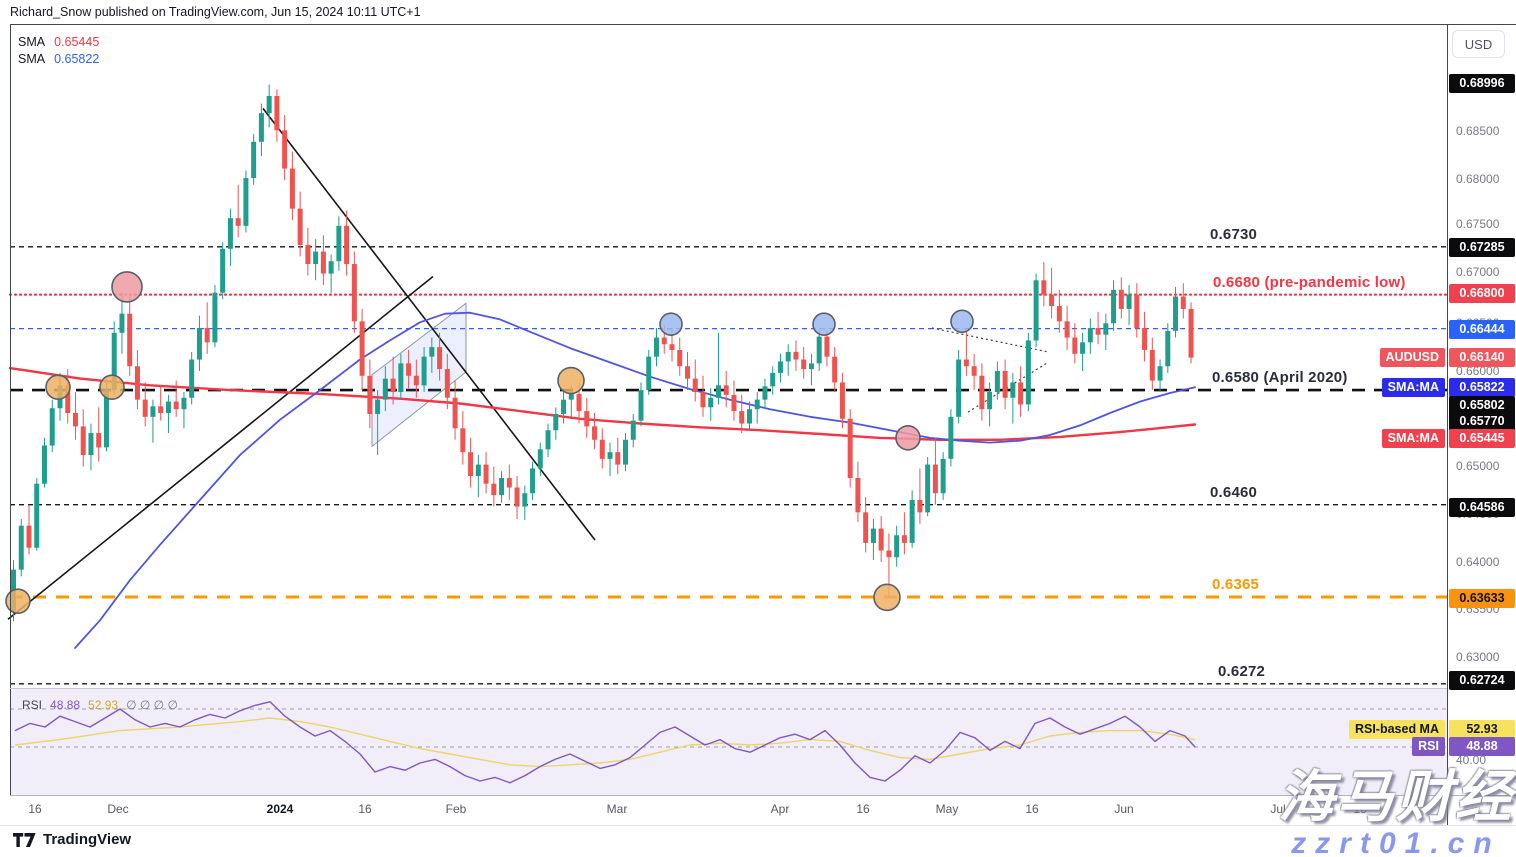 The height and width of the screenshot is (857, 1516). Describe the element at coordinates (1278, 809) in the screenshot. I see `time-axis-label: Jul` at that location.